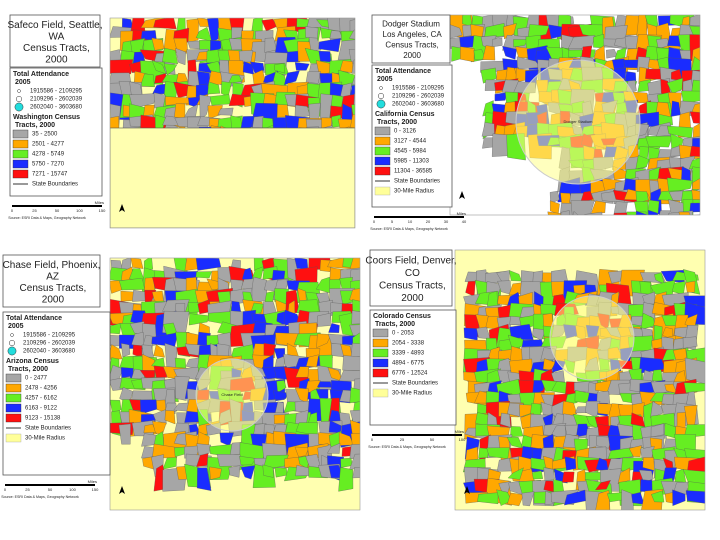 Image resolution: width=720 pixels, height=540 pixels. Describe the element at coordinates (392, 221) in the screenshot. I see `scale-tick: 5` at that location.